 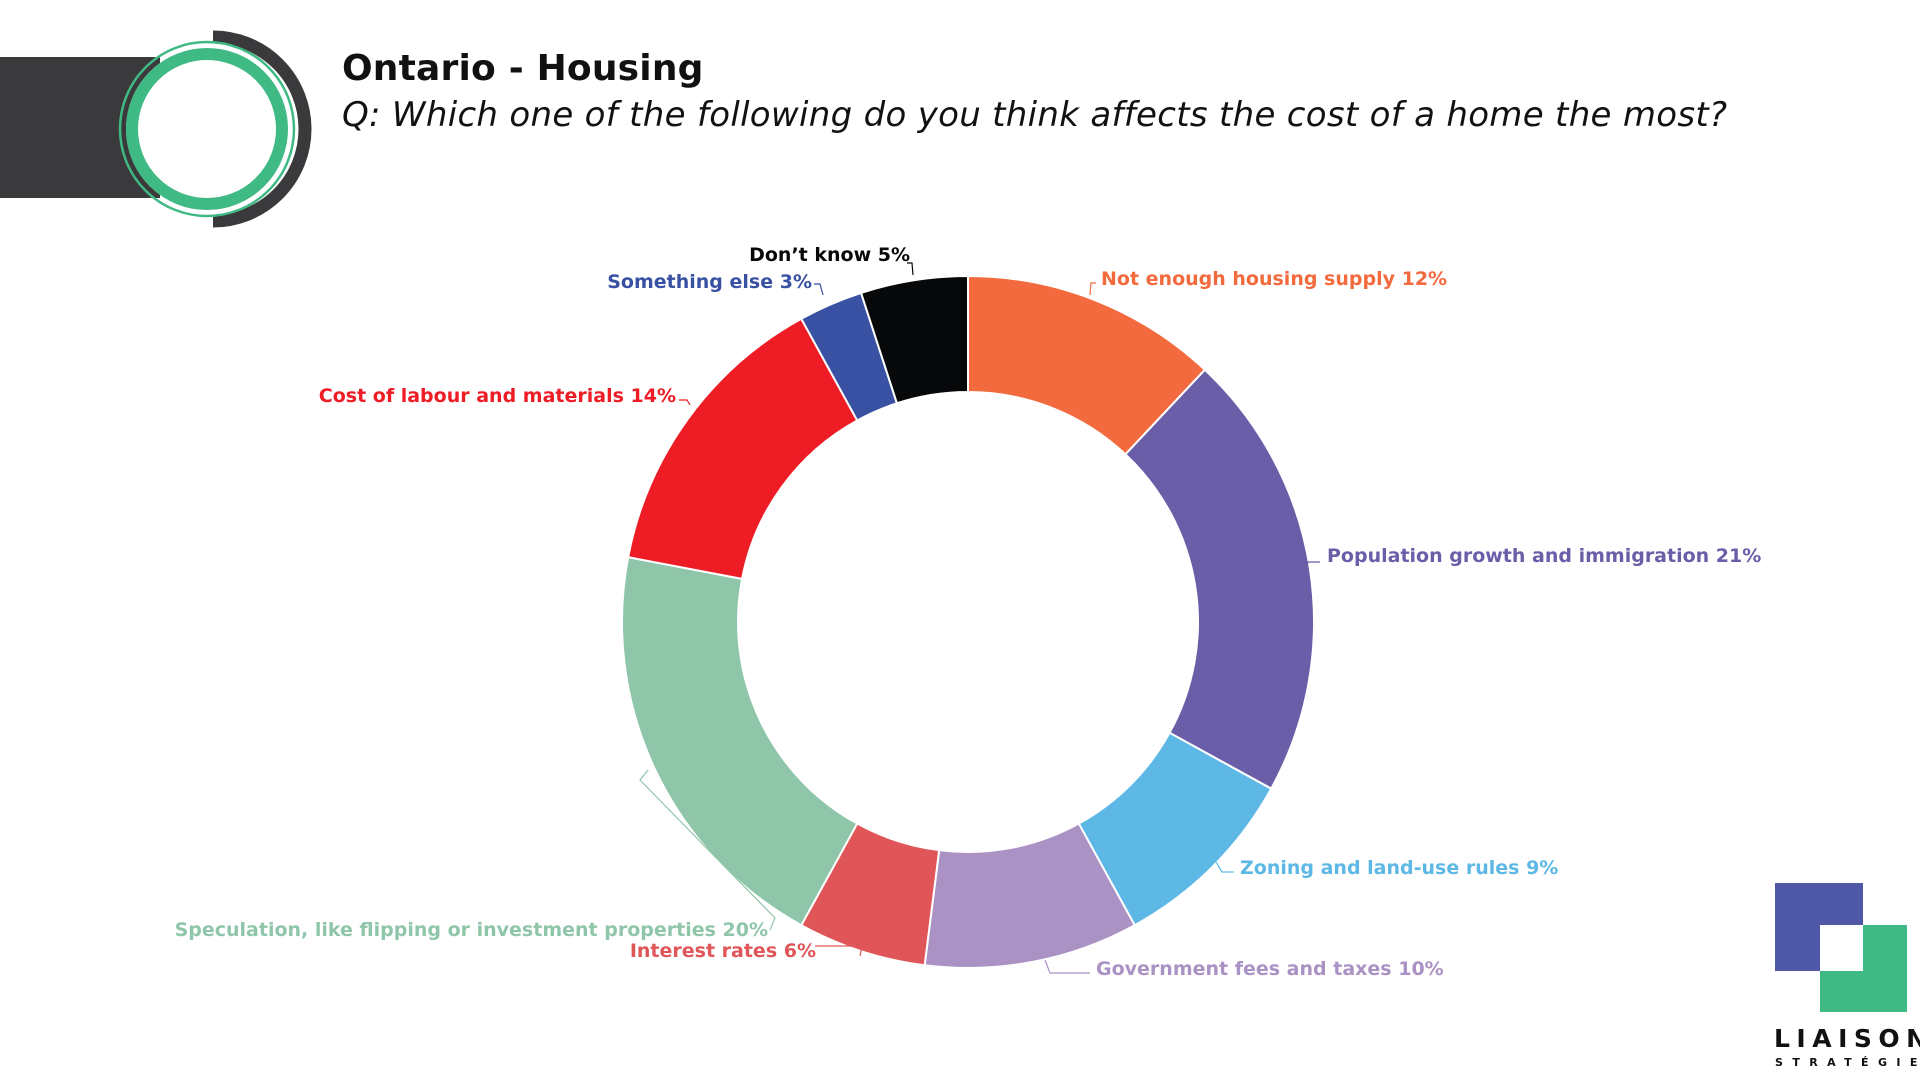 I want to click on leader-line-zoning-and-land-use-rules, so click(x=1224, y=867).